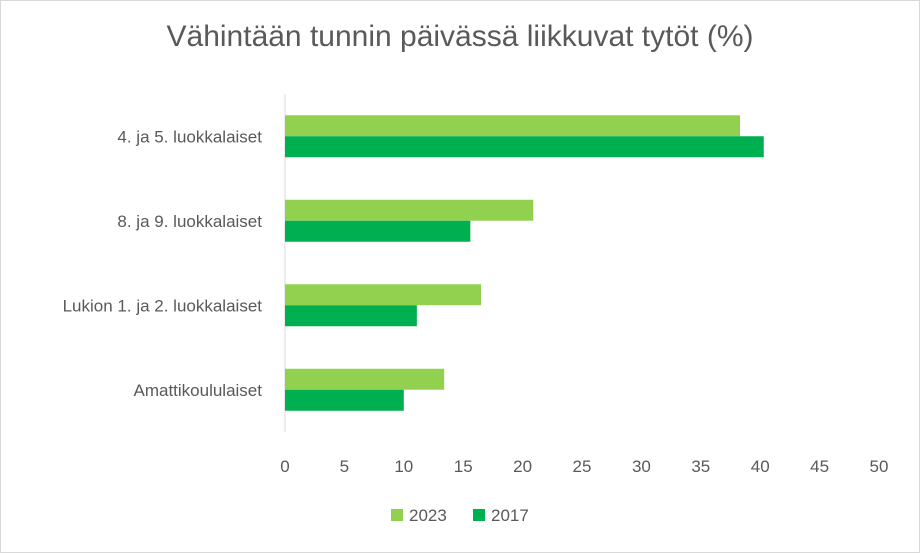  I want to click on x-tick-label: 10, so click(403, 466).